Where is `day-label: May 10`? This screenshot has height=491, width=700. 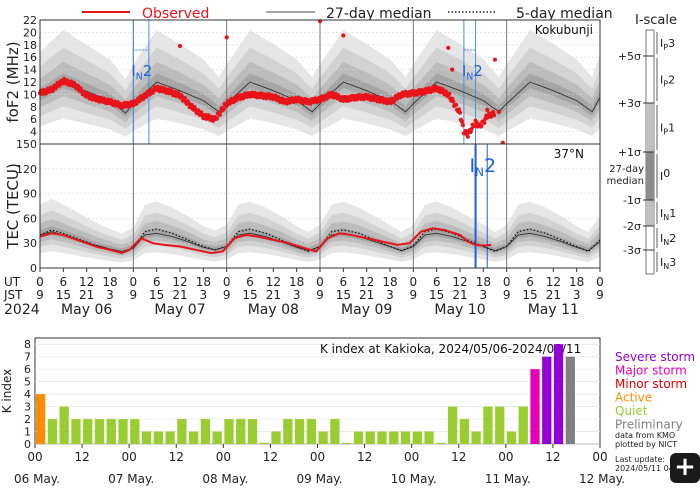 day-label: May 10 is located at coordinates (459, 310).